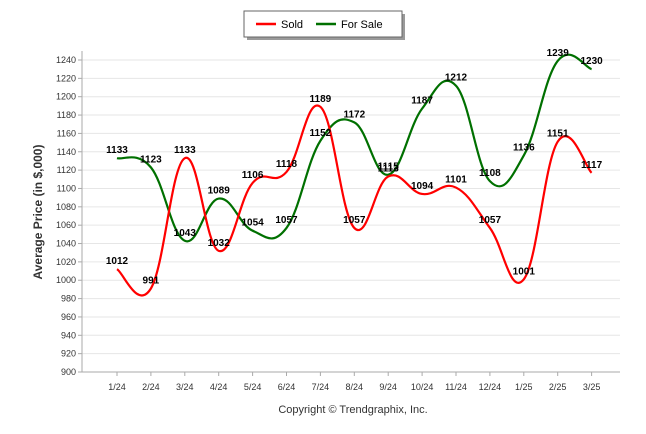  I want to click on x-tick-label: 3/24, so click(185, 387).